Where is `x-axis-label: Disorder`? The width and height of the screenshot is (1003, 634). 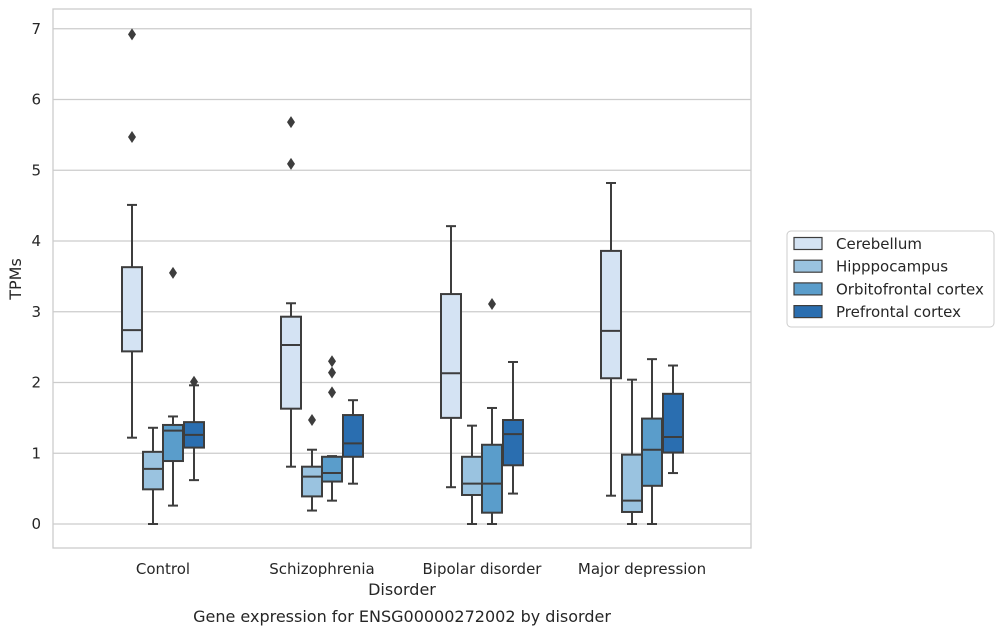 x-axis-label: Disorder is located at coordinates (402, 589).